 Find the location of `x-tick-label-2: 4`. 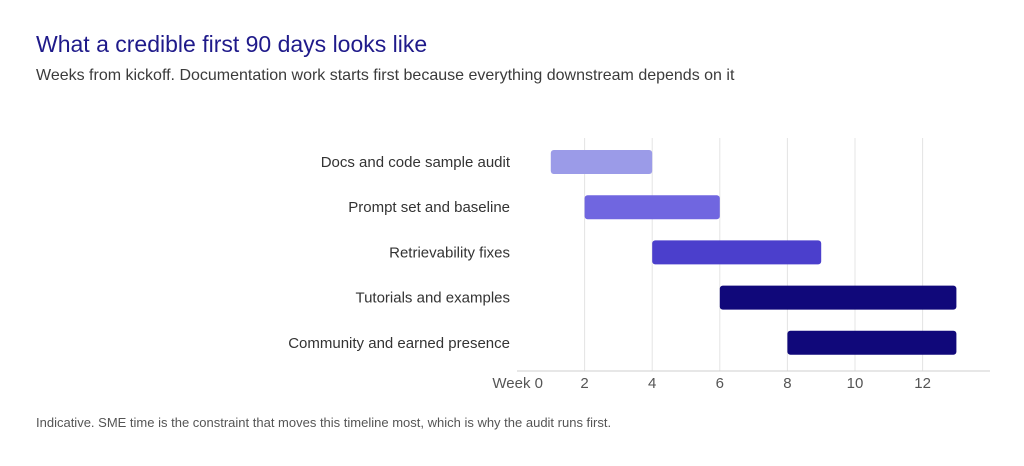

x-tick-label-2: 4 is located at coordinates (652, 383).